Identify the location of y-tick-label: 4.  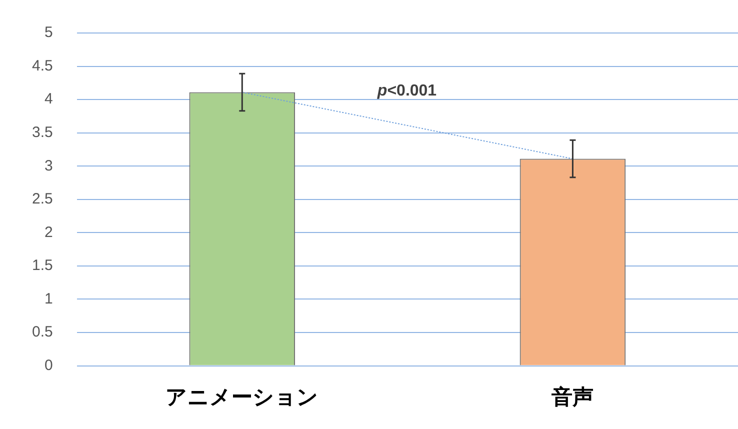
(48, 99).